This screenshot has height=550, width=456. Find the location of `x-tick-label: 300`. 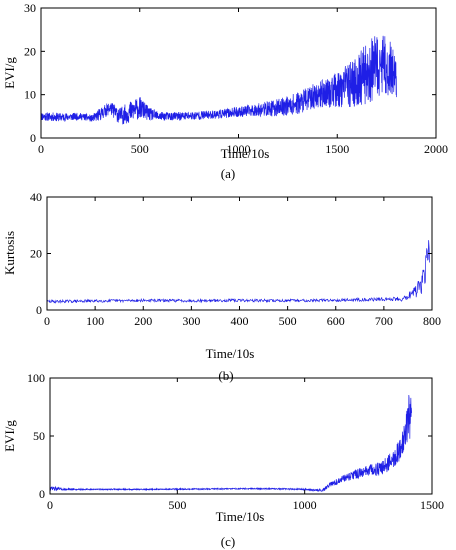

x-tick-label: 300 is located at coordinates (191, 321).